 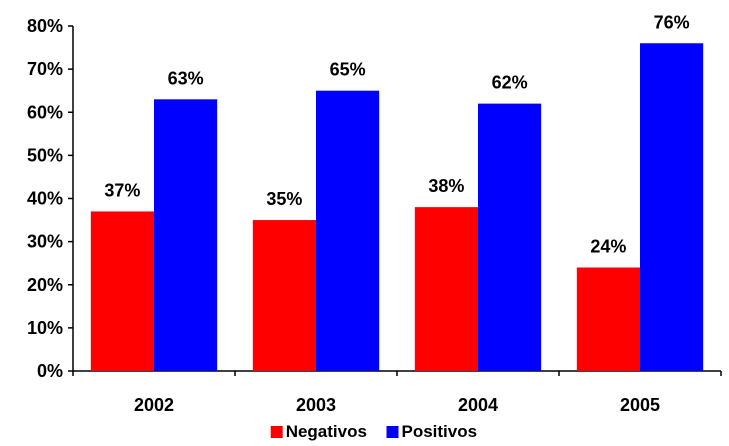 I want to click on data-label: 65%, so click(x=348, y=70).